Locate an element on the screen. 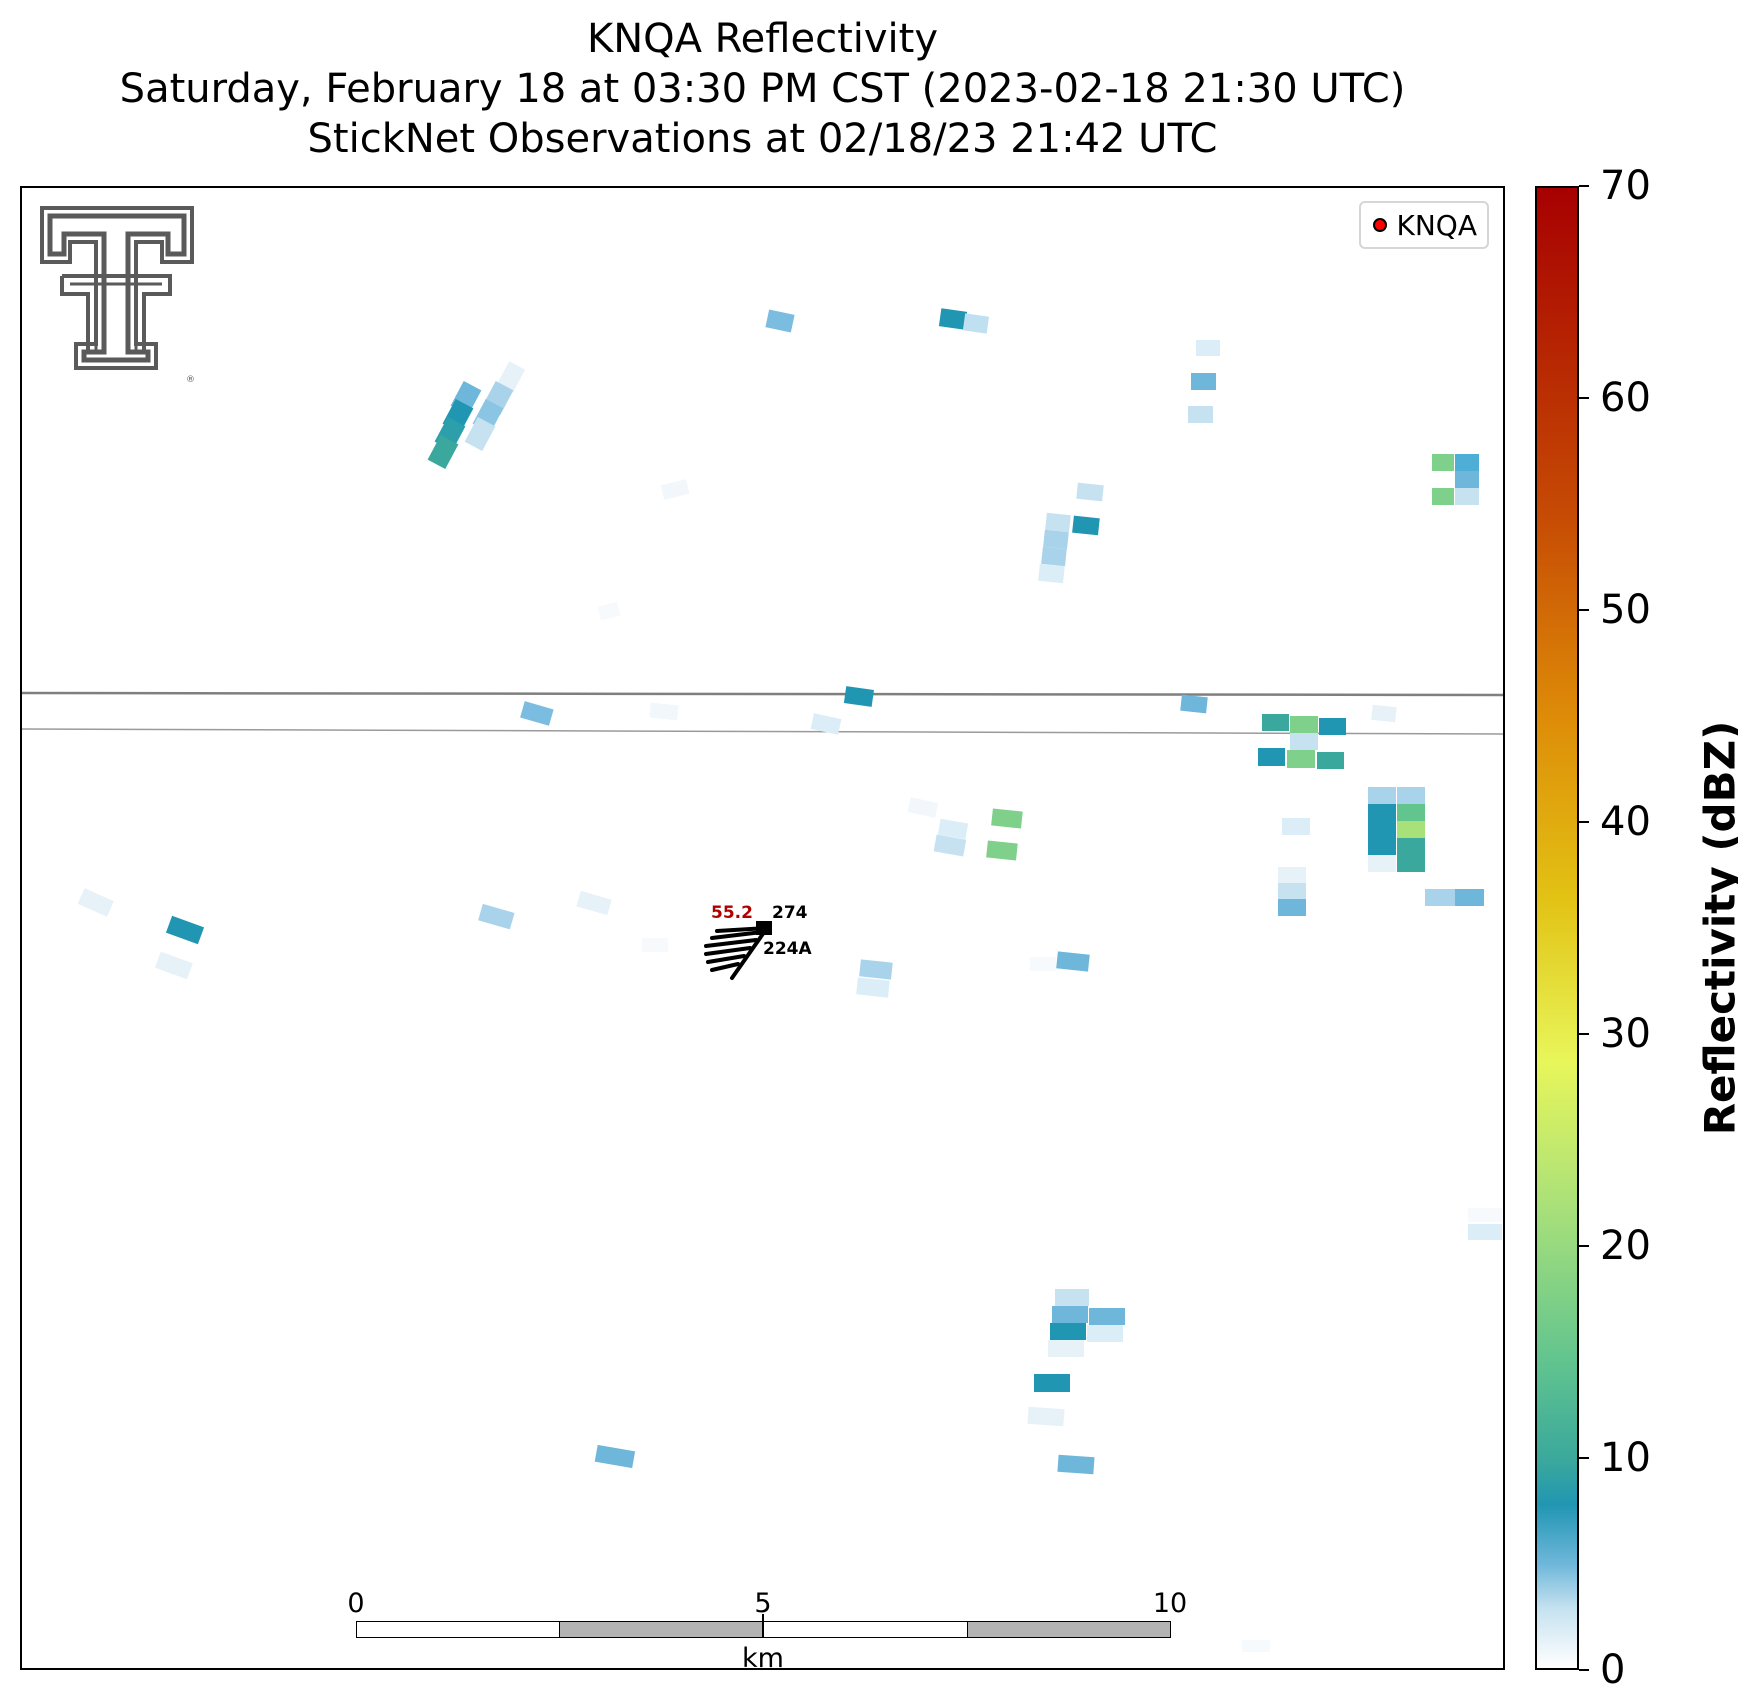 This screenshot has height=1705, width=1738. colorbar-tick-label: 20 is located at coordinates (1625, 1246).